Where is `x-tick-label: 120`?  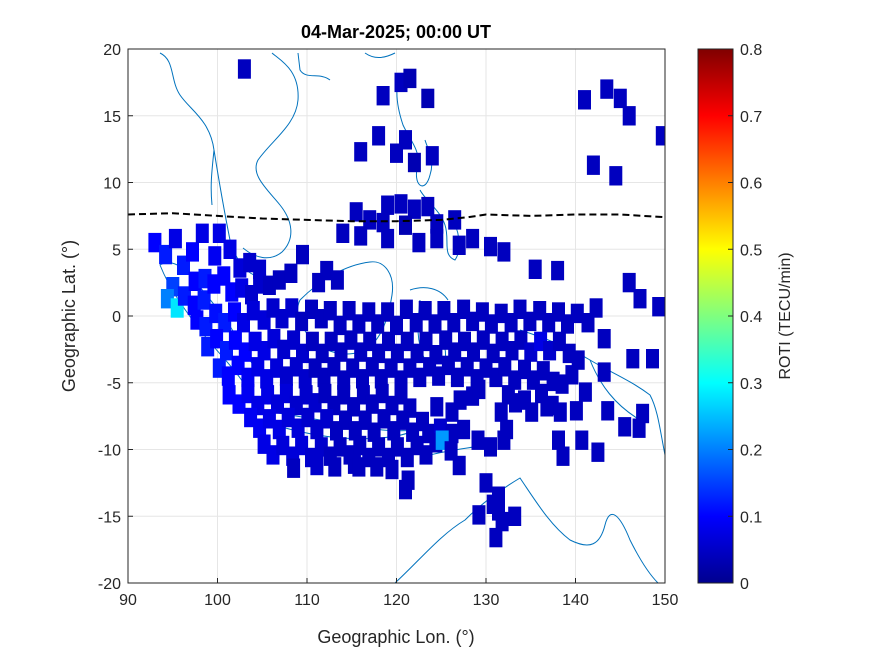 x-tick-label: 120 is located at coordinates (396, 600).